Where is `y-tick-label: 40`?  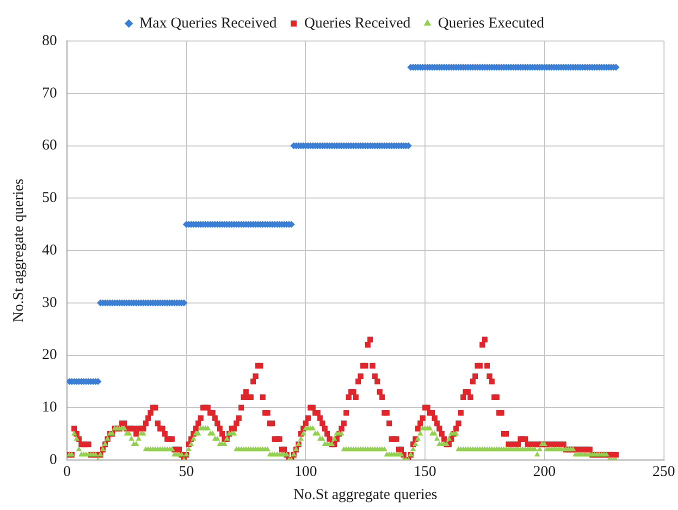
y-tick-label: 40 is located at coordinates (49, 250).